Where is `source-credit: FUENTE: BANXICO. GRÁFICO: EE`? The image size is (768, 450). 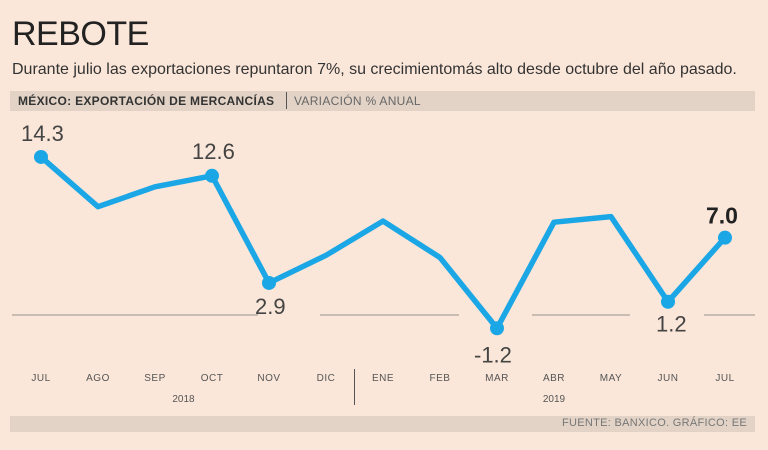
source-credit: FUENTE: BANXICO. GRÁFICO: EE is located at coordinates (654, 423).